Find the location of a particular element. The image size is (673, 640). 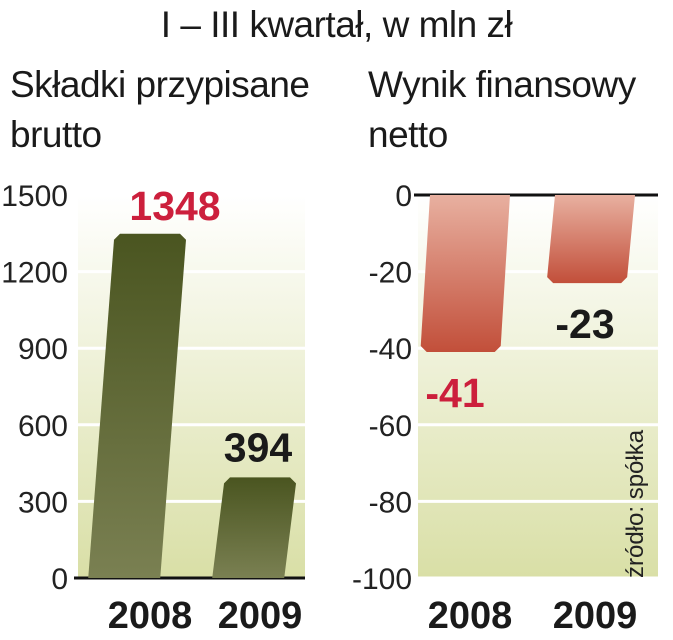

left-y-tick-label: 1200 is located at coordinates (34, 273).